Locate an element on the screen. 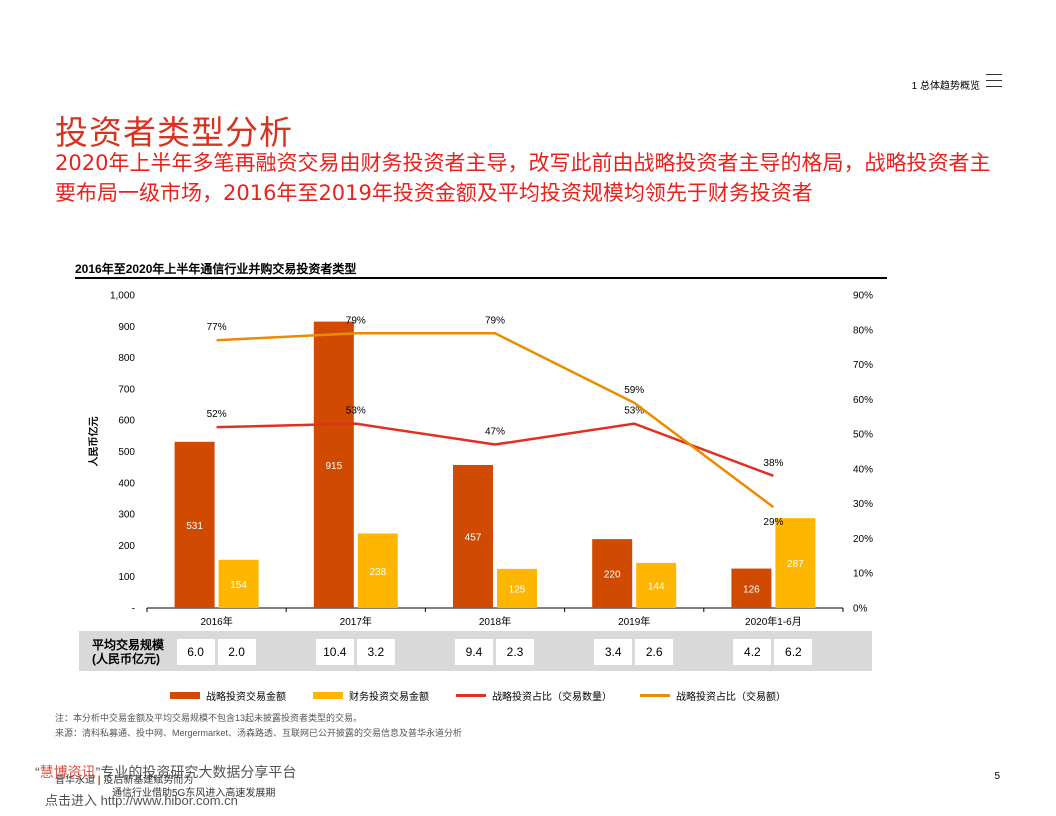 The height and width of the screenshot is (816, 1056). avg-cell-financial: 6.2 is located at coordinates (793, 652).